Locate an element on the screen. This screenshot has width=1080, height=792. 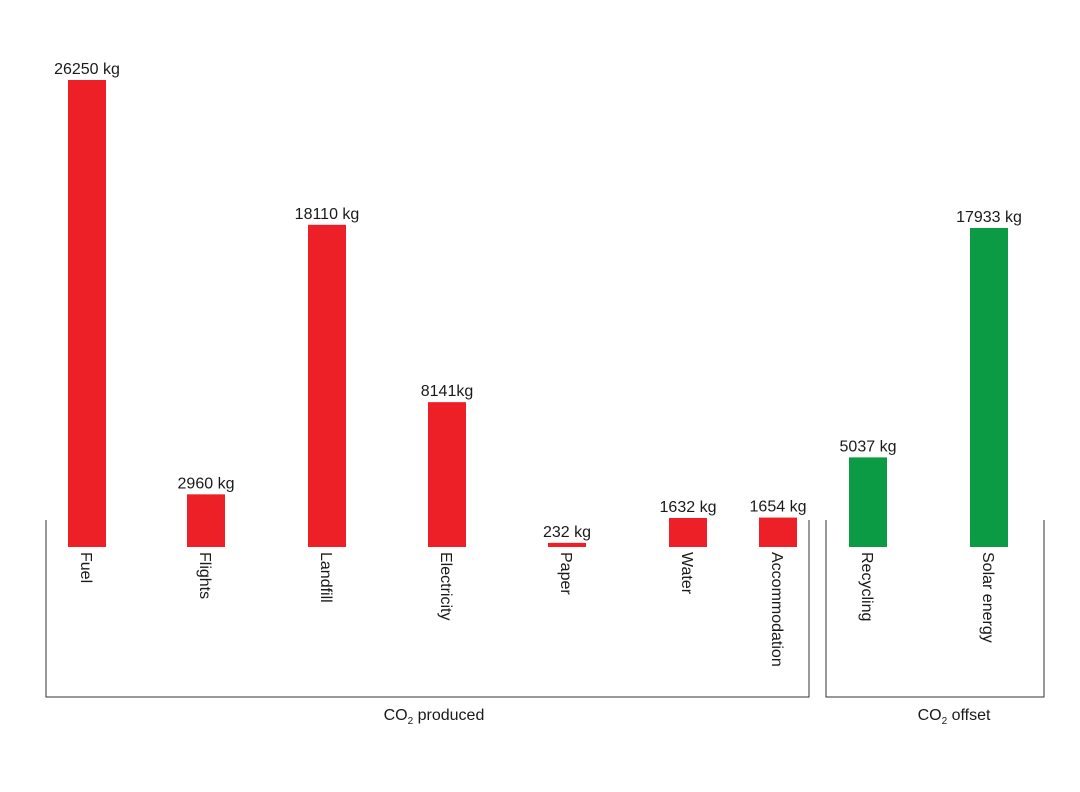
value-label-paper: 232 kg is located at coordinates (567, 532).